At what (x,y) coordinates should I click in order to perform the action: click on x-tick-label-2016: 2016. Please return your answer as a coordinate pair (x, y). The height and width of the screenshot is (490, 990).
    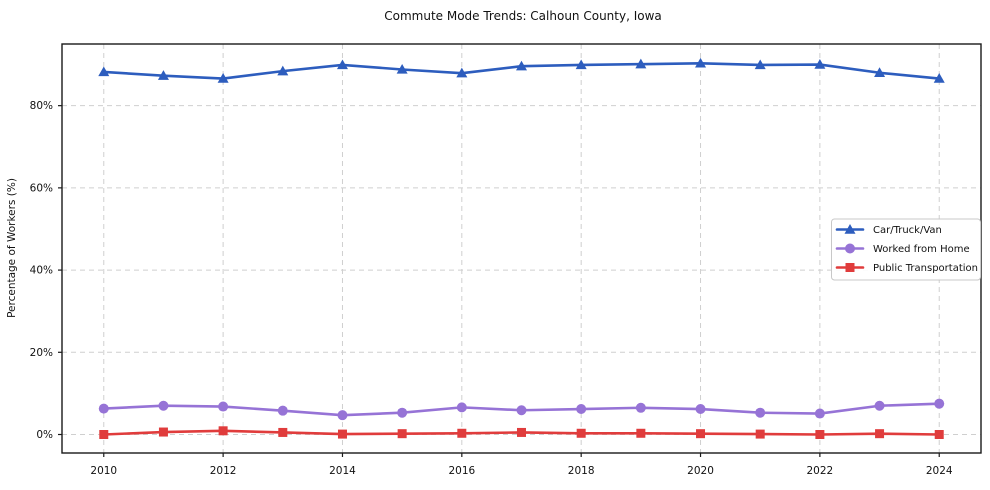
    Looking at the image, I should click on (461, 471).